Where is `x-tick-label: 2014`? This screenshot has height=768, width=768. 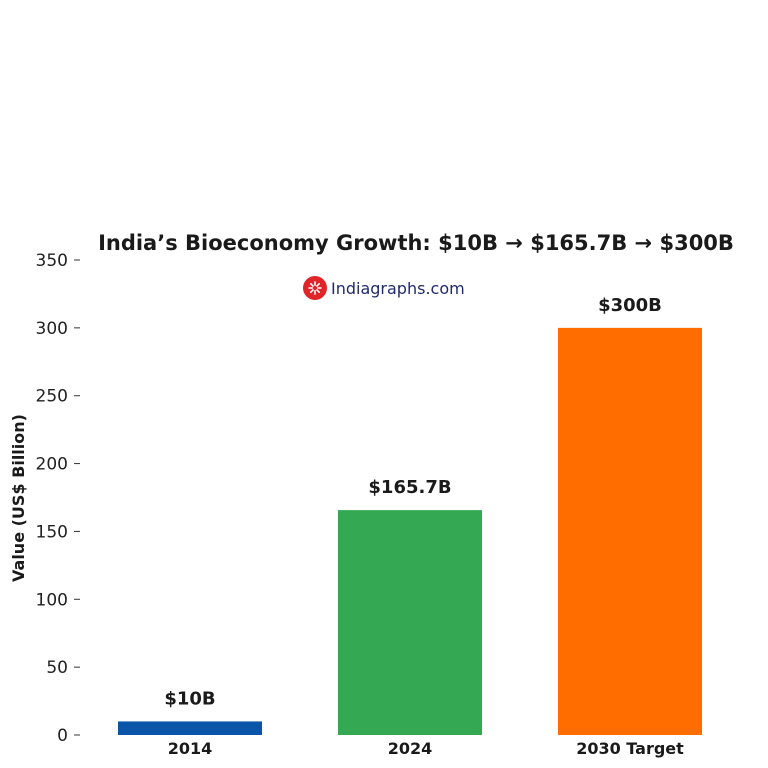
x-tick-label: 2014 is located at coordinates (190, 748).